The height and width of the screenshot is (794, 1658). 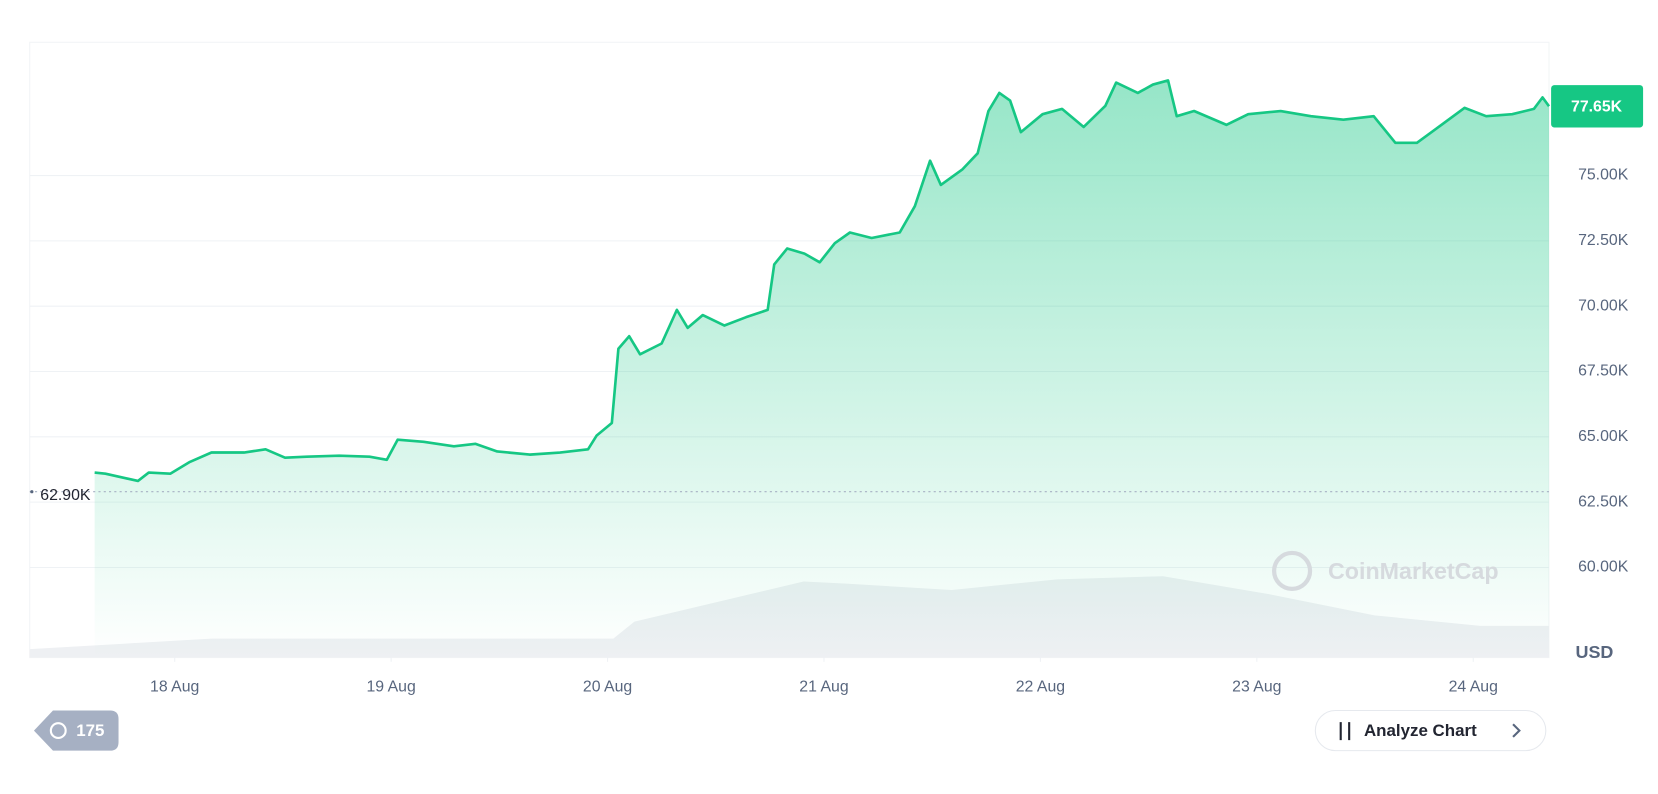 What do you see at coordinates (1256, 686) in the screenshot?
I see `x-tick-label: 23 Aug` at bounding box center [1256, 686].